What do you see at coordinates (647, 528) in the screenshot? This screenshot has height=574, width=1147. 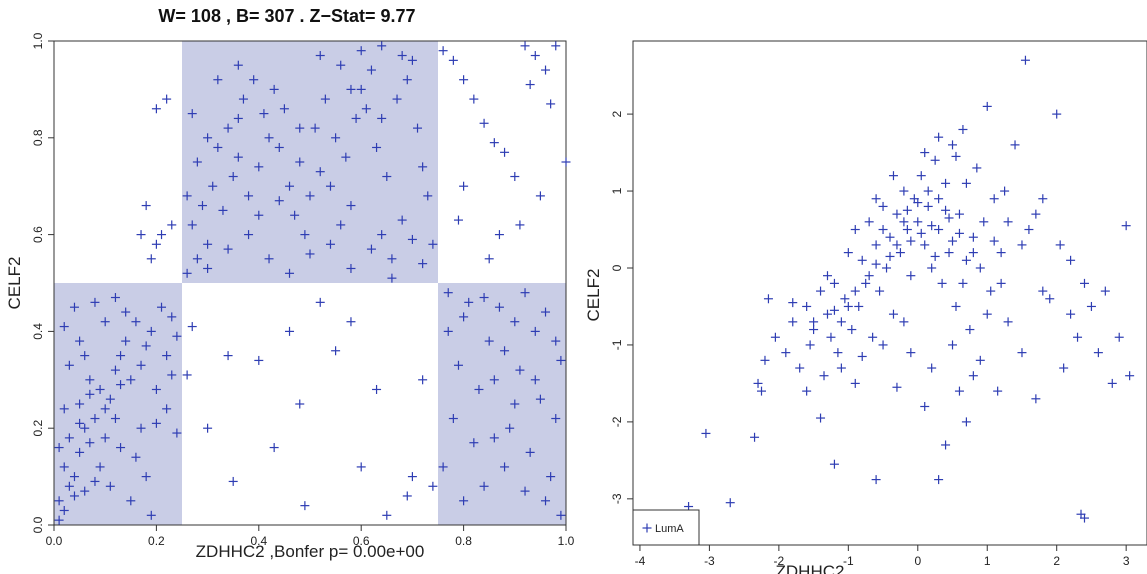 I see `legend-marker` at bounding box center [647, 528].